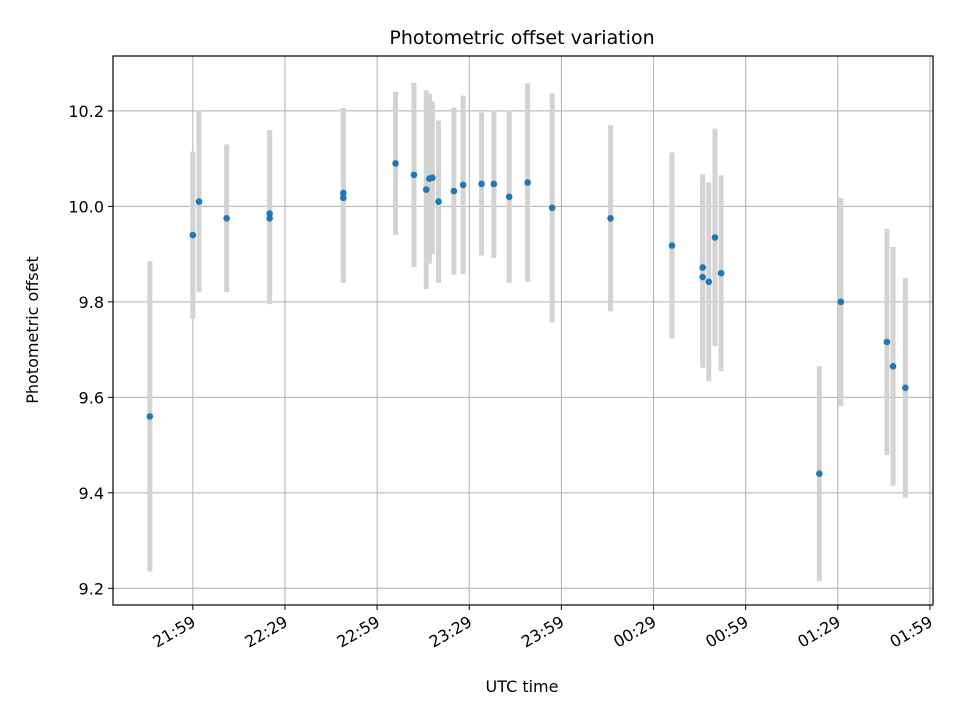 The height and width of the screenshot is (720, 960). Describe the element at coordinates (91, 397) in the screenshot. I see `y-tick-label: 9.6` at that location.